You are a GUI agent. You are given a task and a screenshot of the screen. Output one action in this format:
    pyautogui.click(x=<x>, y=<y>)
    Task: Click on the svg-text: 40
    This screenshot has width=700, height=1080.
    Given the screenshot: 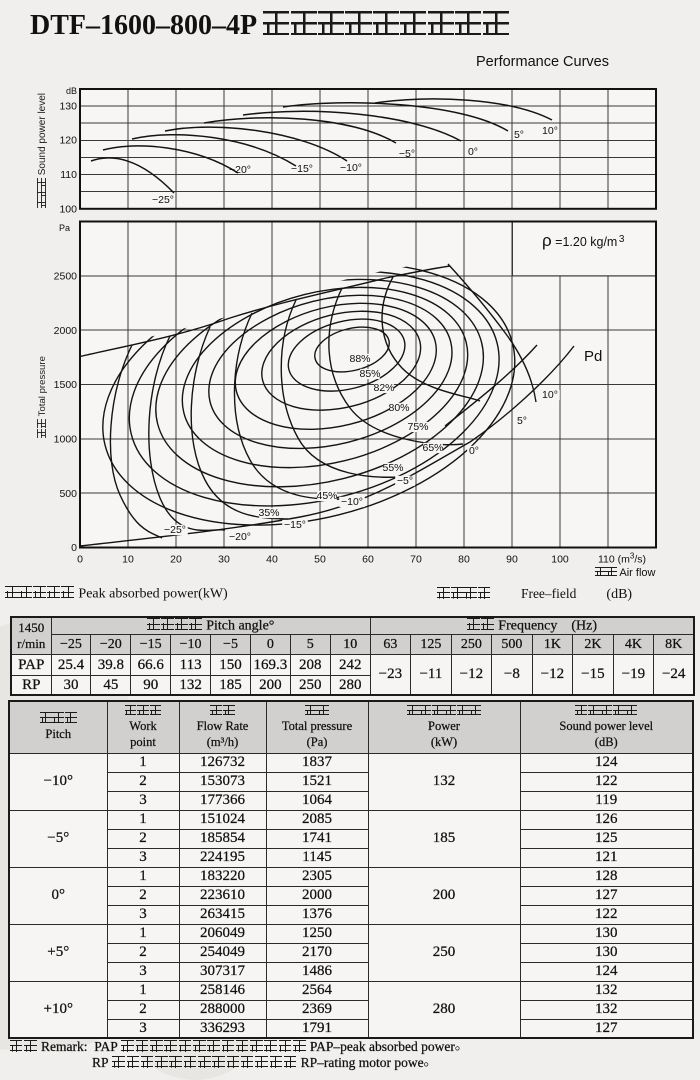 What is the action you would take?
    pyautogui.click(x=272, y=560)
    